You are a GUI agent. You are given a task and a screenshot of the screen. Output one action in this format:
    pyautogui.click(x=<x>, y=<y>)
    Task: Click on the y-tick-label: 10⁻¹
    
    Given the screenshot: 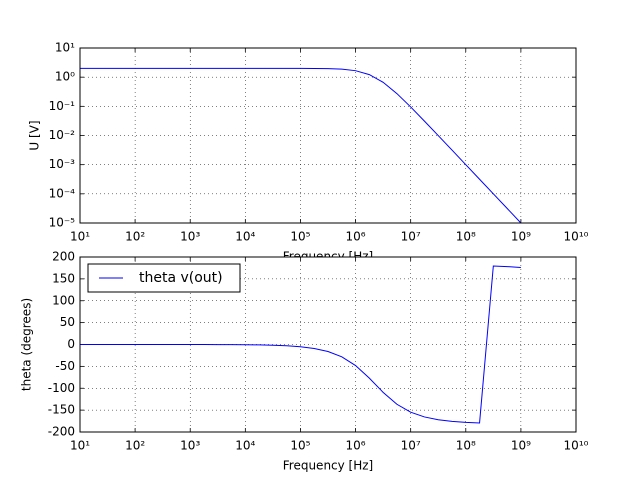 What is the action you would take?
    pyautogui.click(x=62, y=106)
    